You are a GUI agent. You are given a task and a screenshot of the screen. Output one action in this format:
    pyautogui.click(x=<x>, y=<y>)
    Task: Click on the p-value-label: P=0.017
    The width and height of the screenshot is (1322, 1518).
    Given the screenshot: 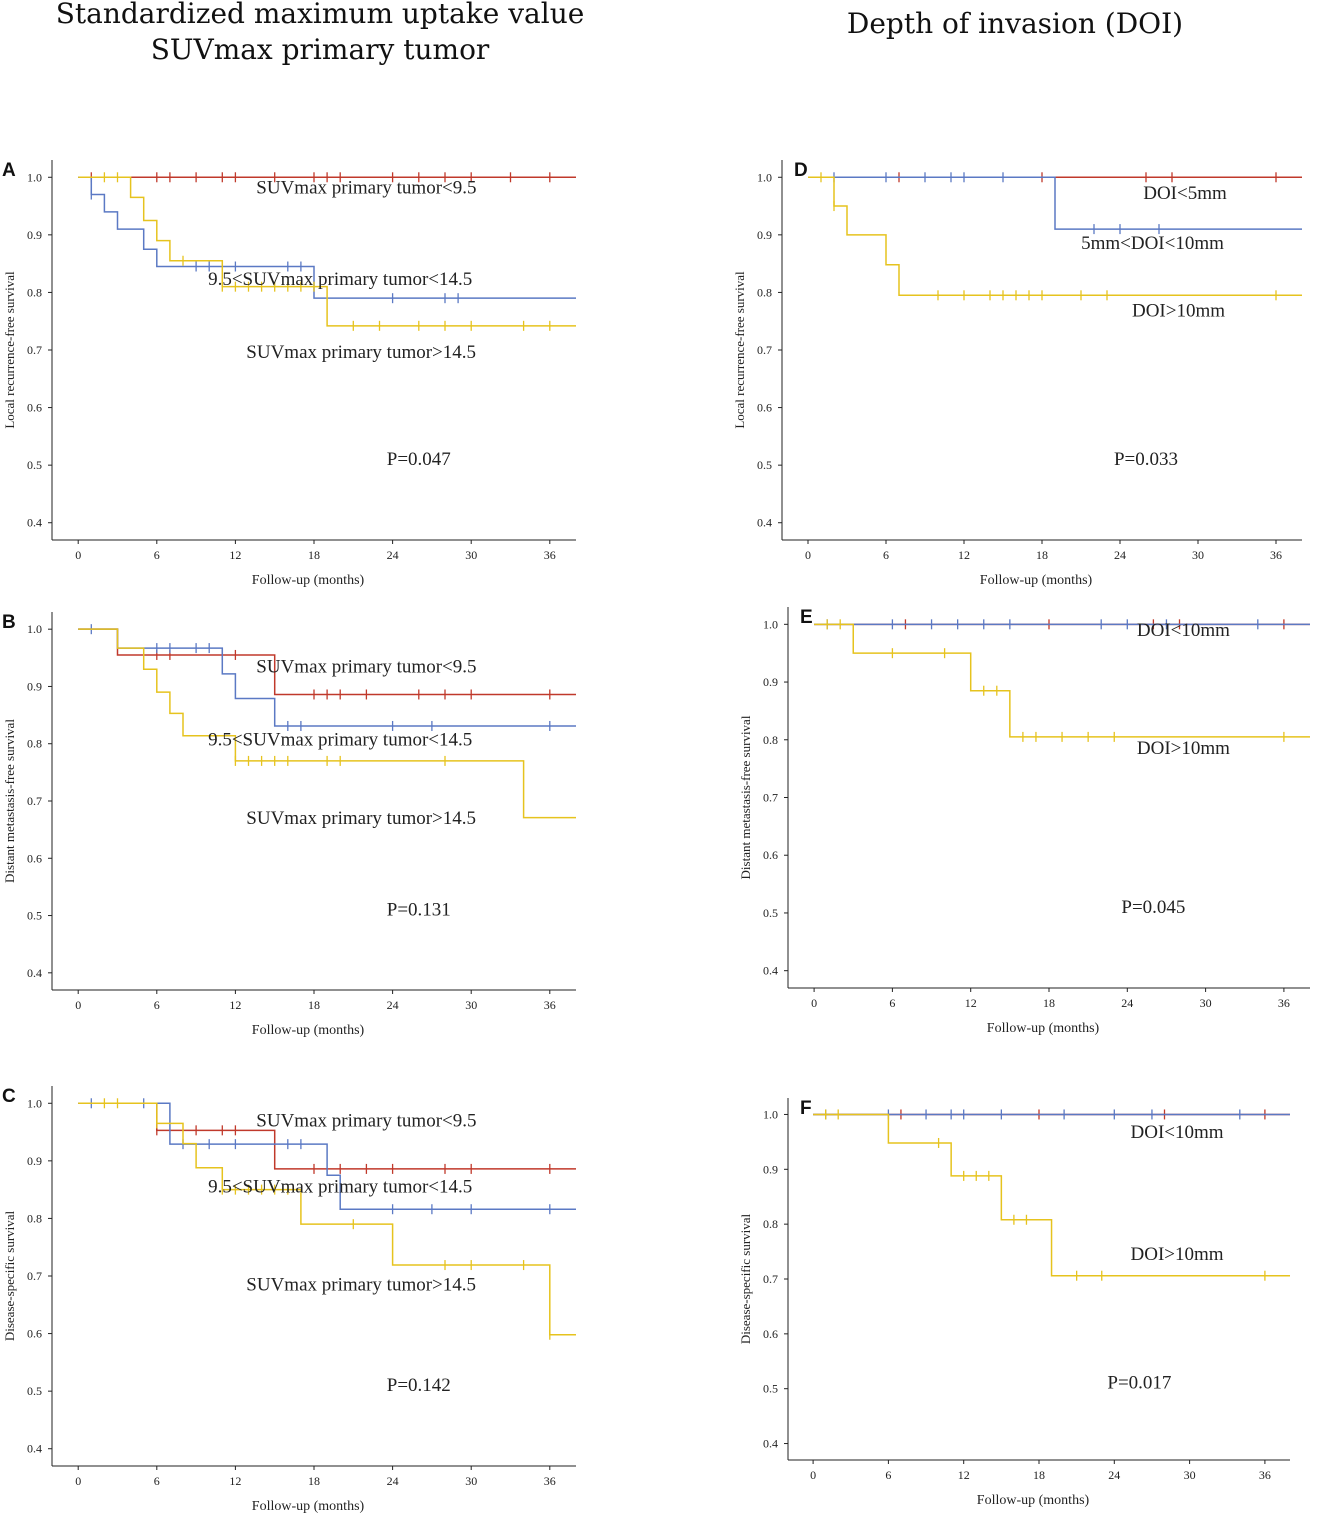 What is the action you would take?
    pyautogui.click(x=1139, y=1383)
    